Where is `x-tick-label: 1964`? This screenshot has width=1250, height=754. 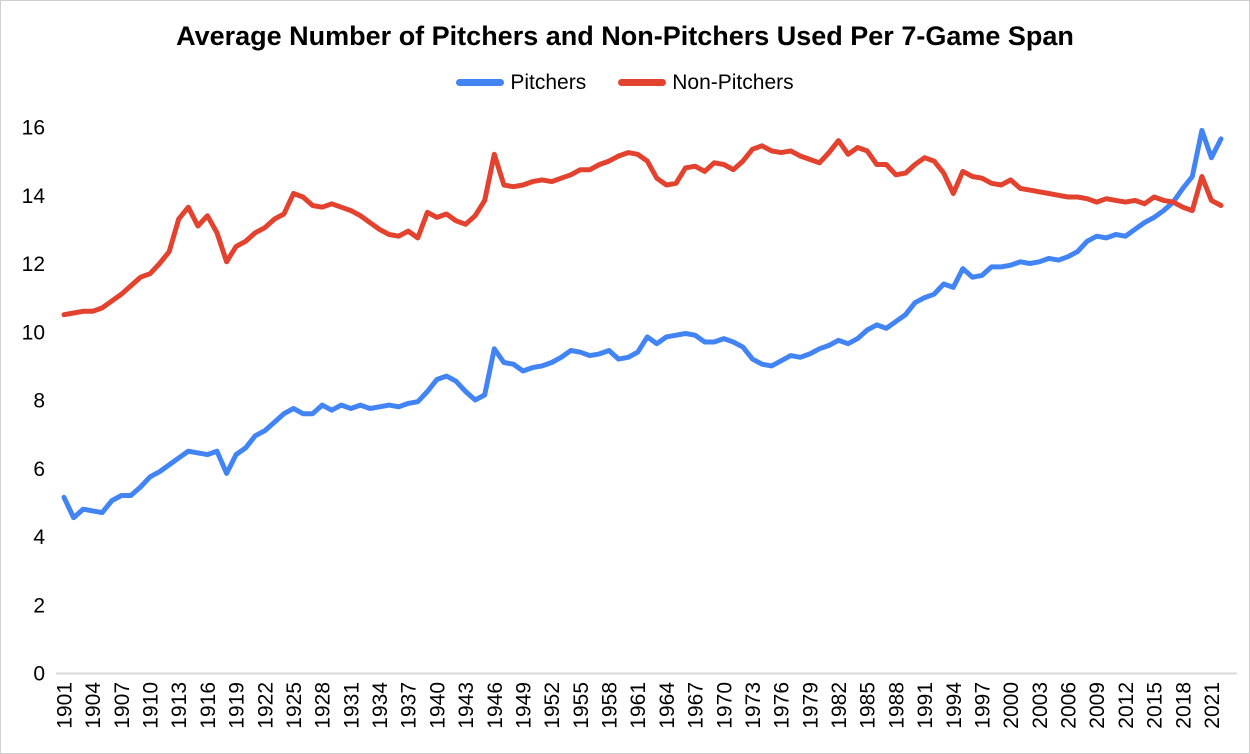
x-tick-label: 1964 is located at coordinates (667, 705).